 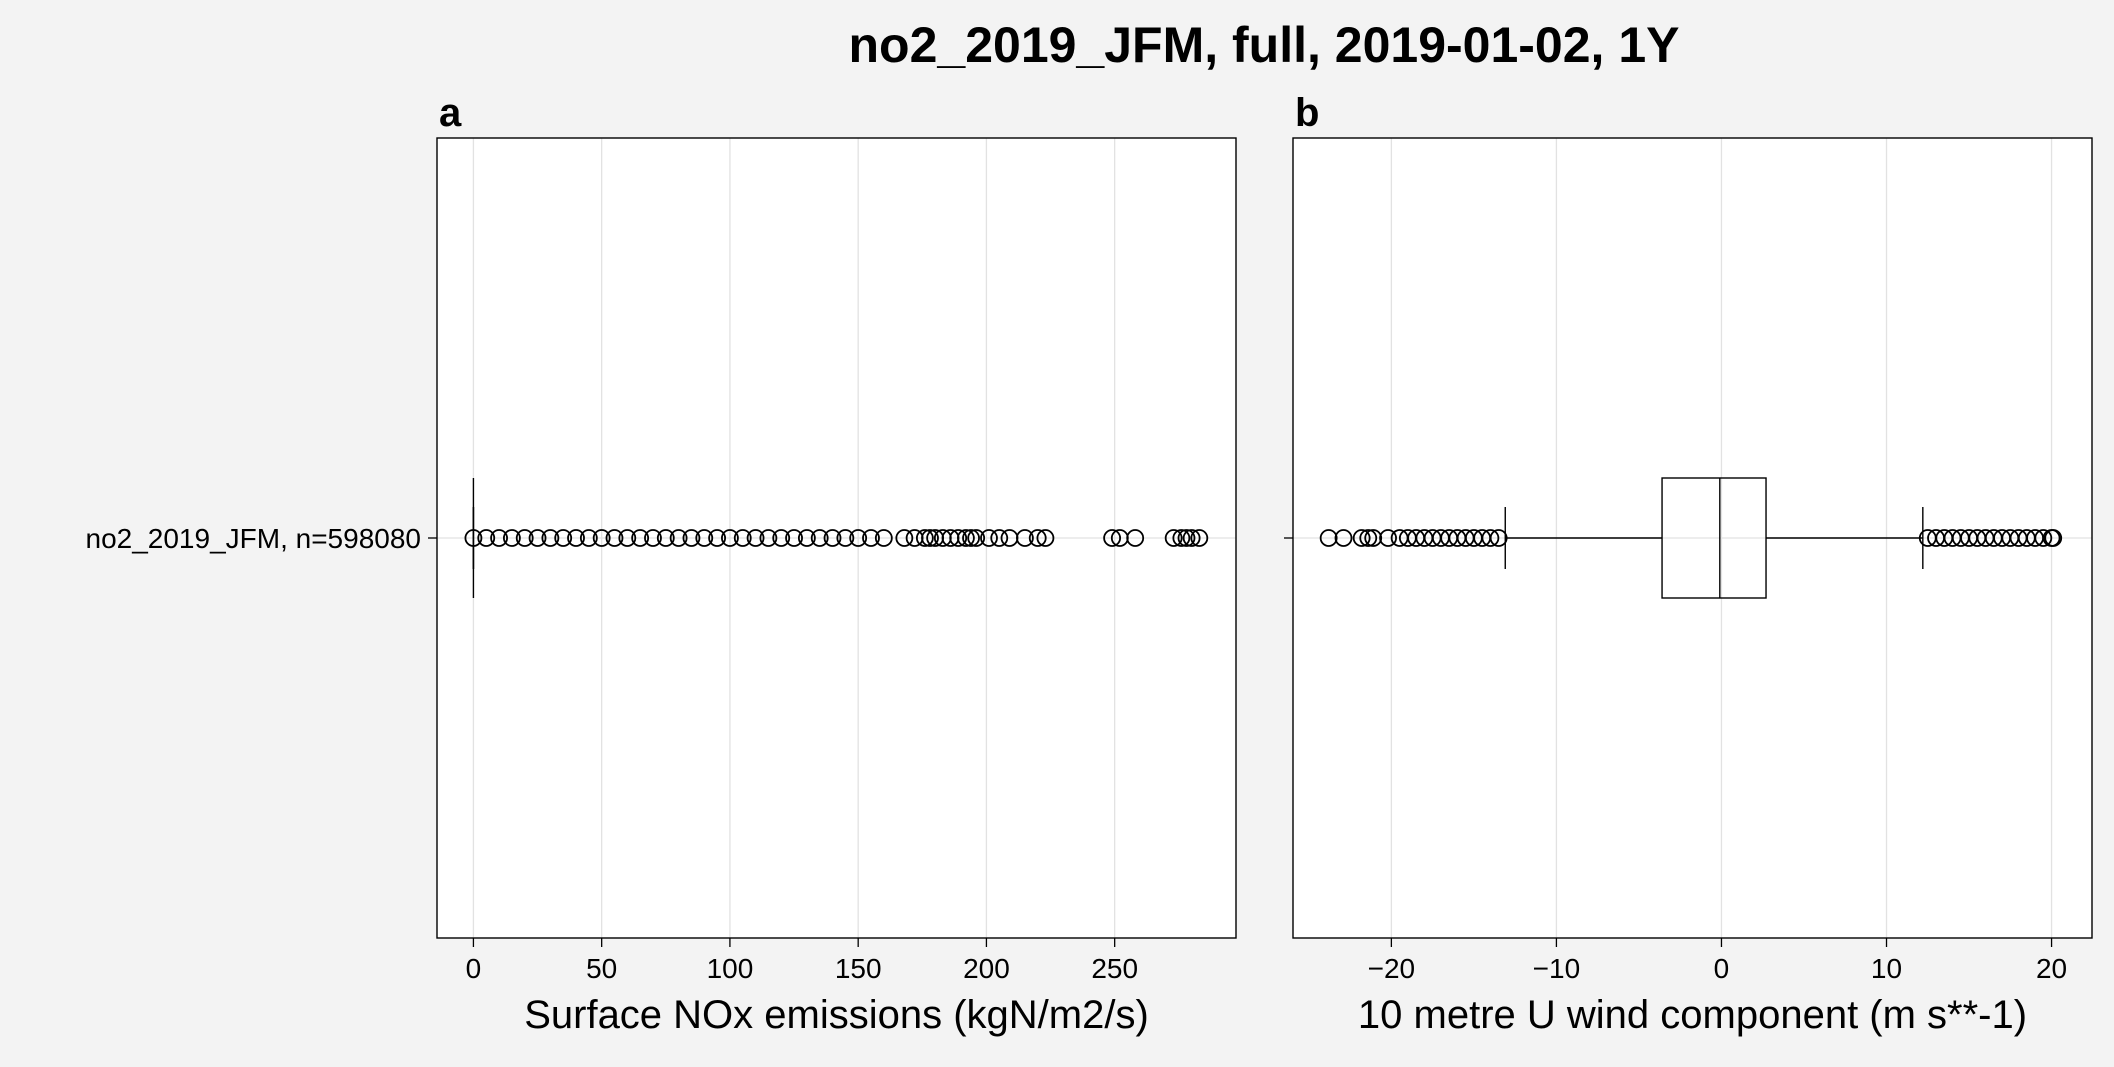 I want to click on x-tick-label: 20, so click(x=2051, y=968).